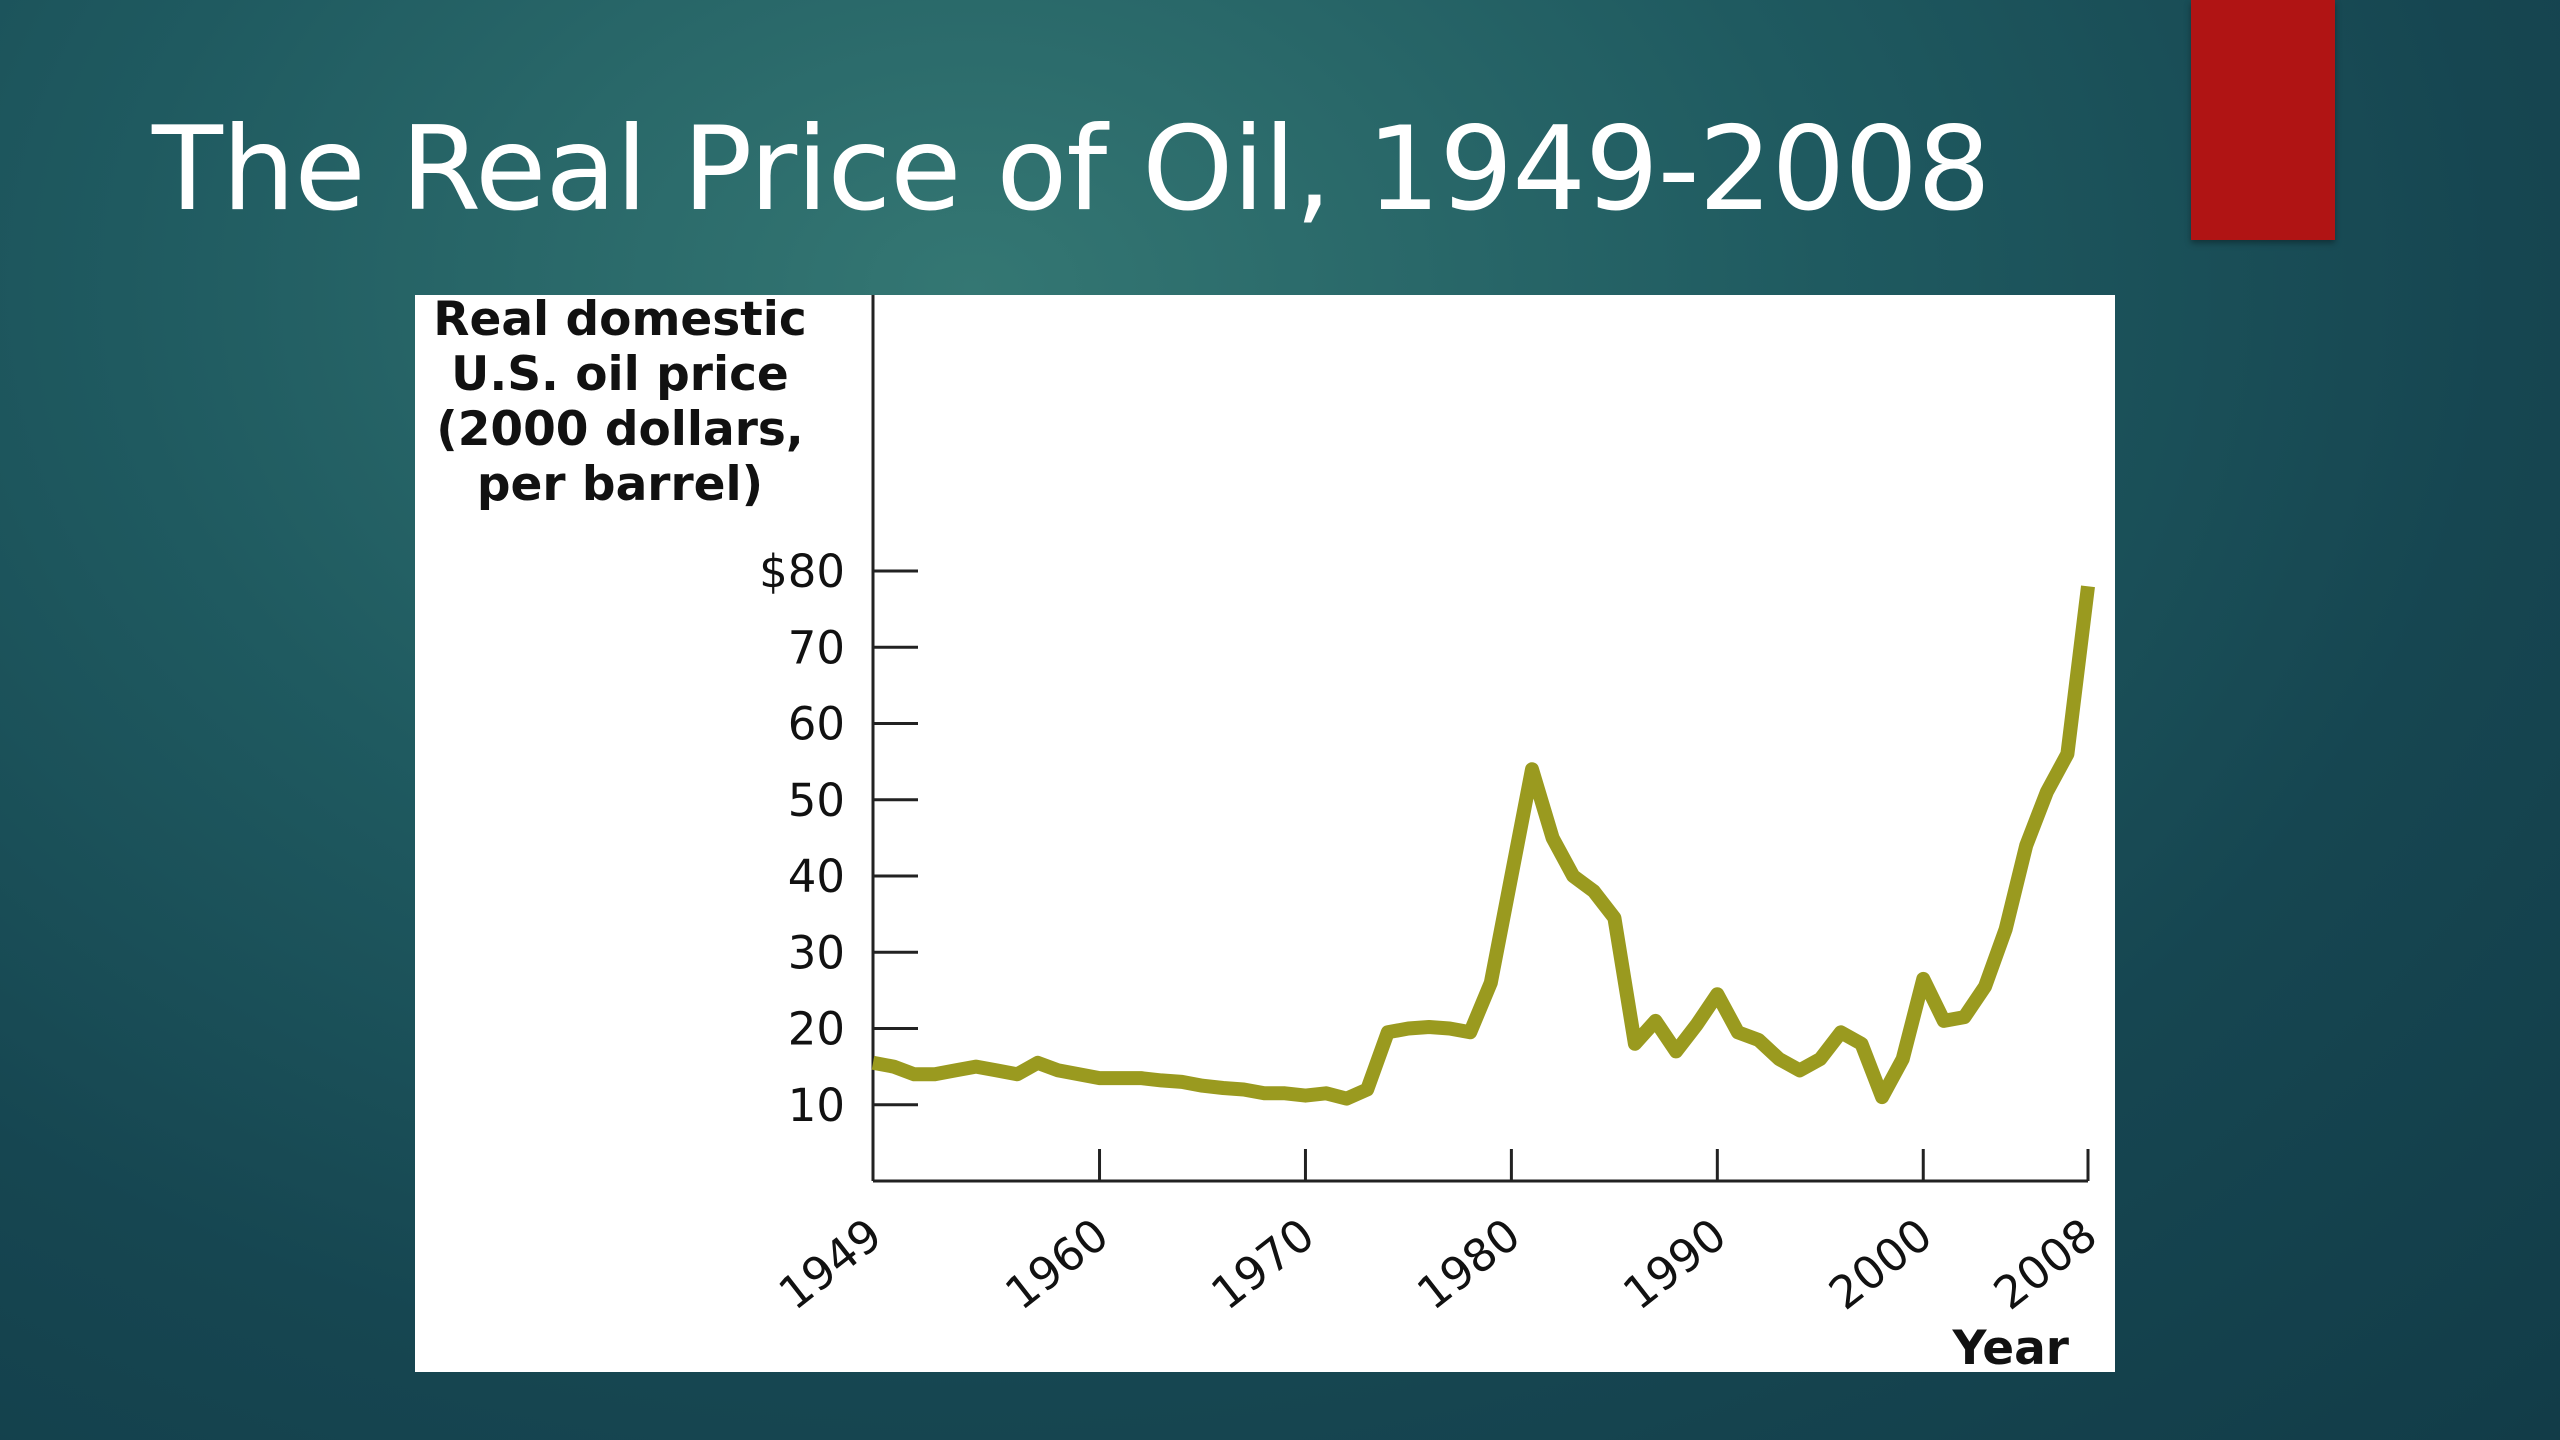 The image size is (2560, 1440). What do you see at coordinates (2011, 1348) in the screenshot?
I see `x-axis-label: Year` at bounding box center [2011, 1348].